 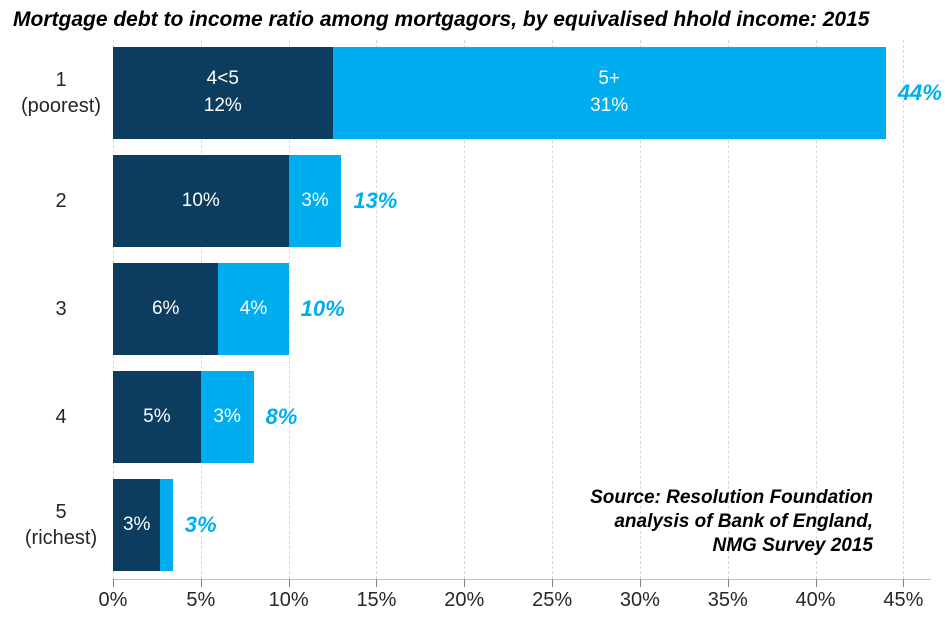 What do you see at coordinates (61, 93) in the screenshot?
I see `category-label: 1 (poorest)` at bounding box center [61, 93].